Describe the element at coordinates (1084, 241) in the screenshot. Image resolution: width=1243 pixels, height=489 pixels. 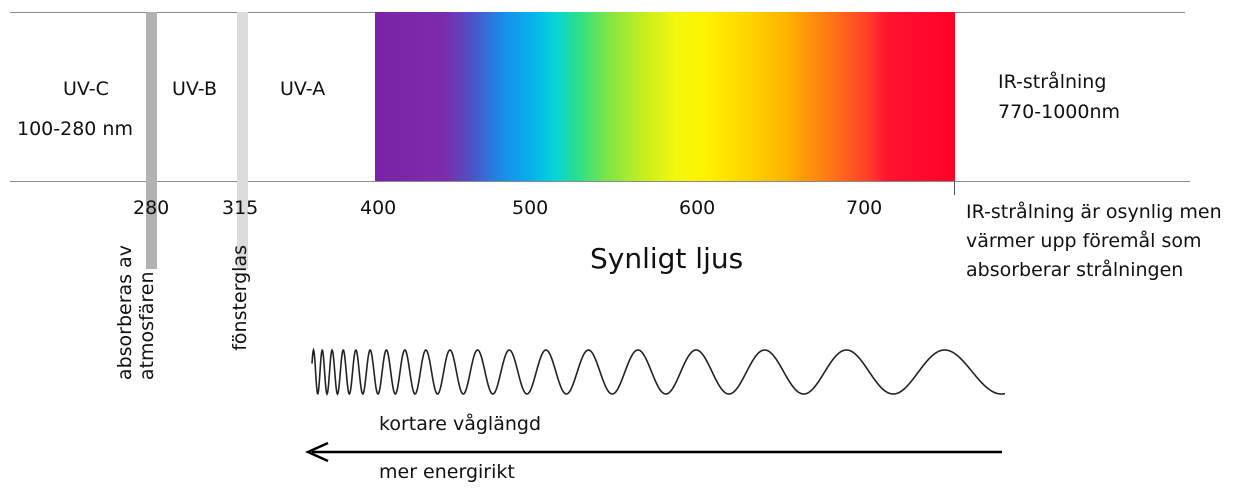
I see `ir-note-line-2: värmer upp föremål som` at that location.